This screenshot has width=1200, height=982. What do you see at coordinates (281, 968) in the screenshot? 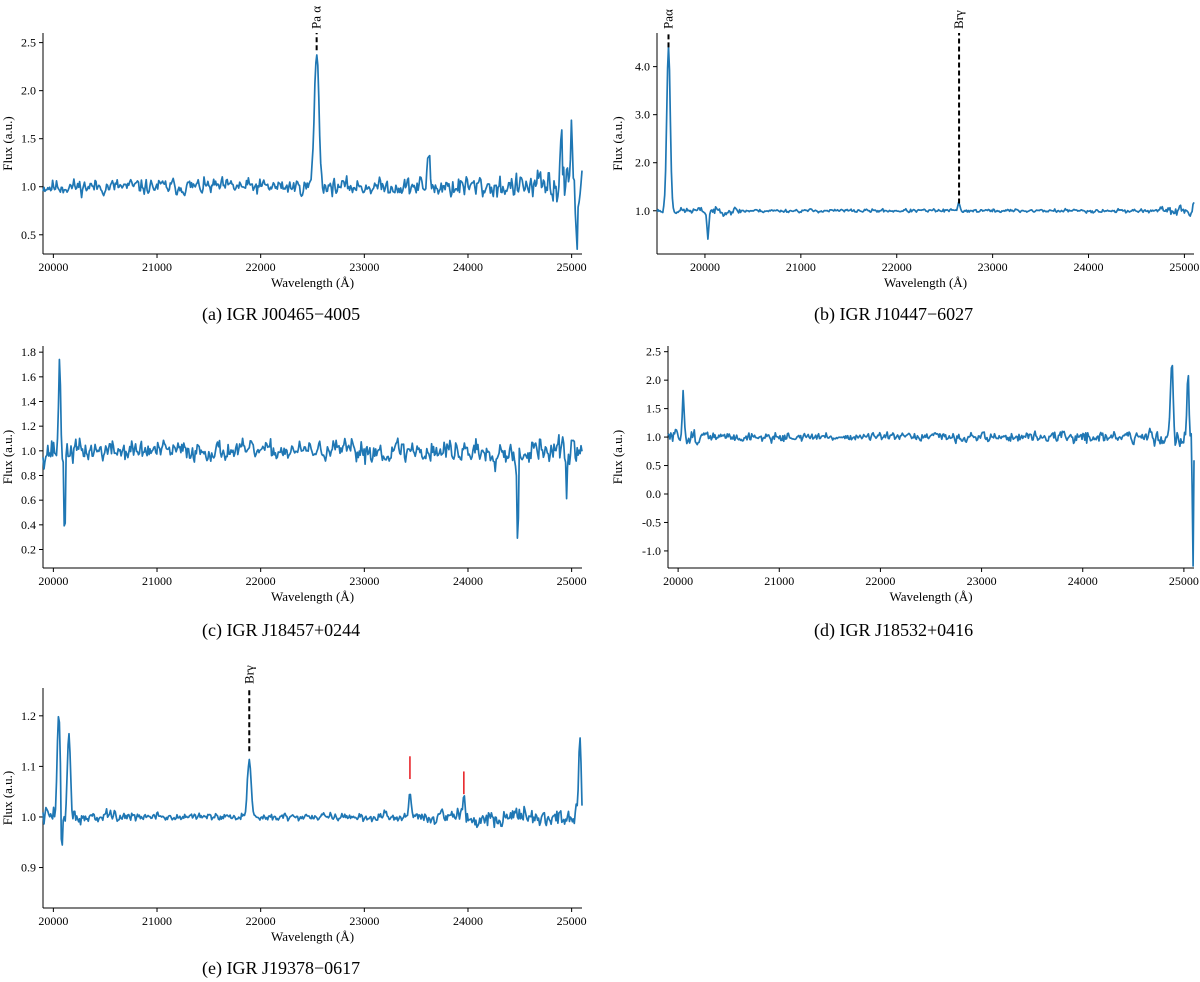
I see `caption-e: (e) IGR J19378−0617` at bounding box center [281, 968].